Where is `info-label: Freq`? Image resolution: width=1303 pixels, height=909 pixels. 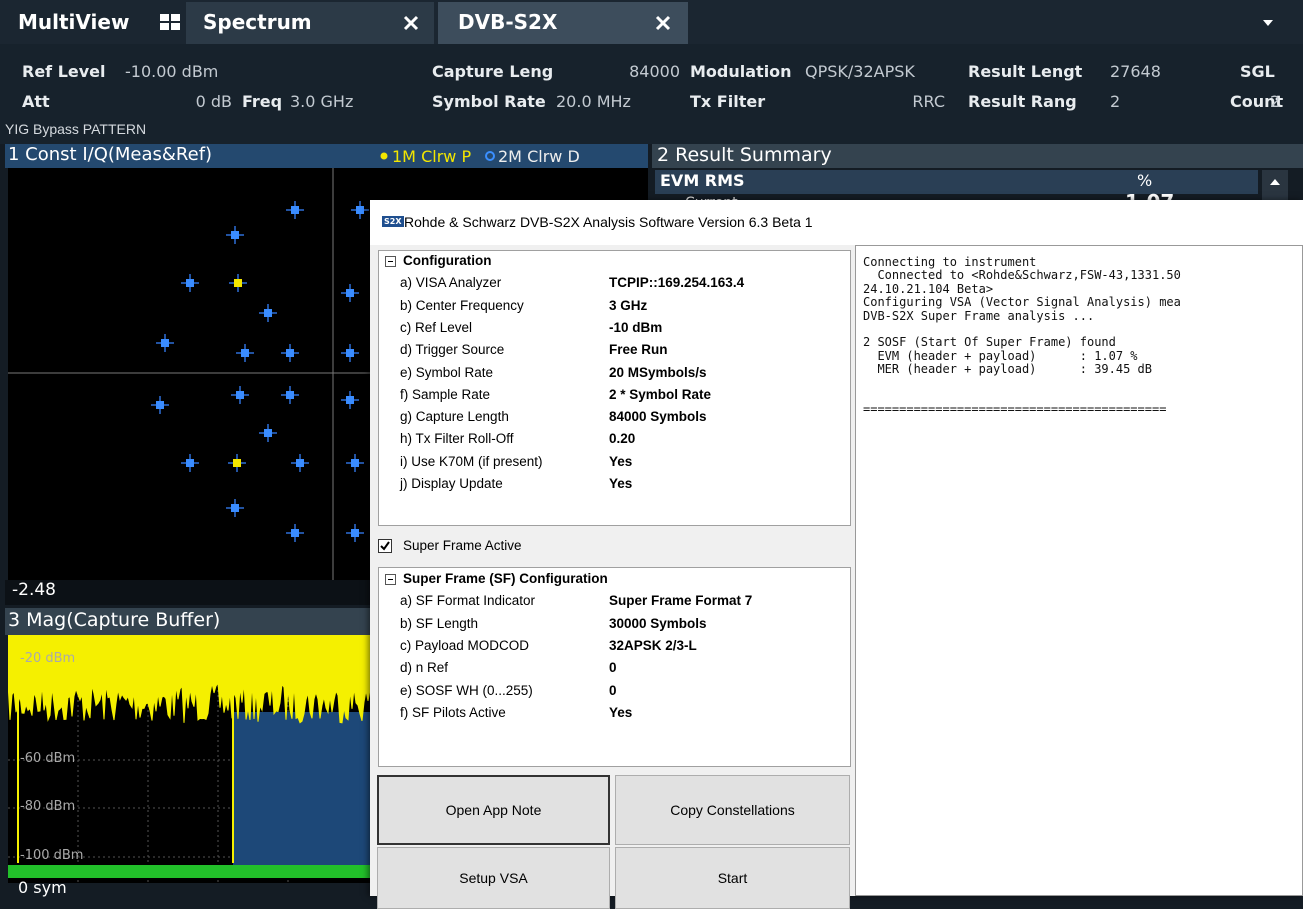 info-label: Freq is located at coordinates (262, 101).